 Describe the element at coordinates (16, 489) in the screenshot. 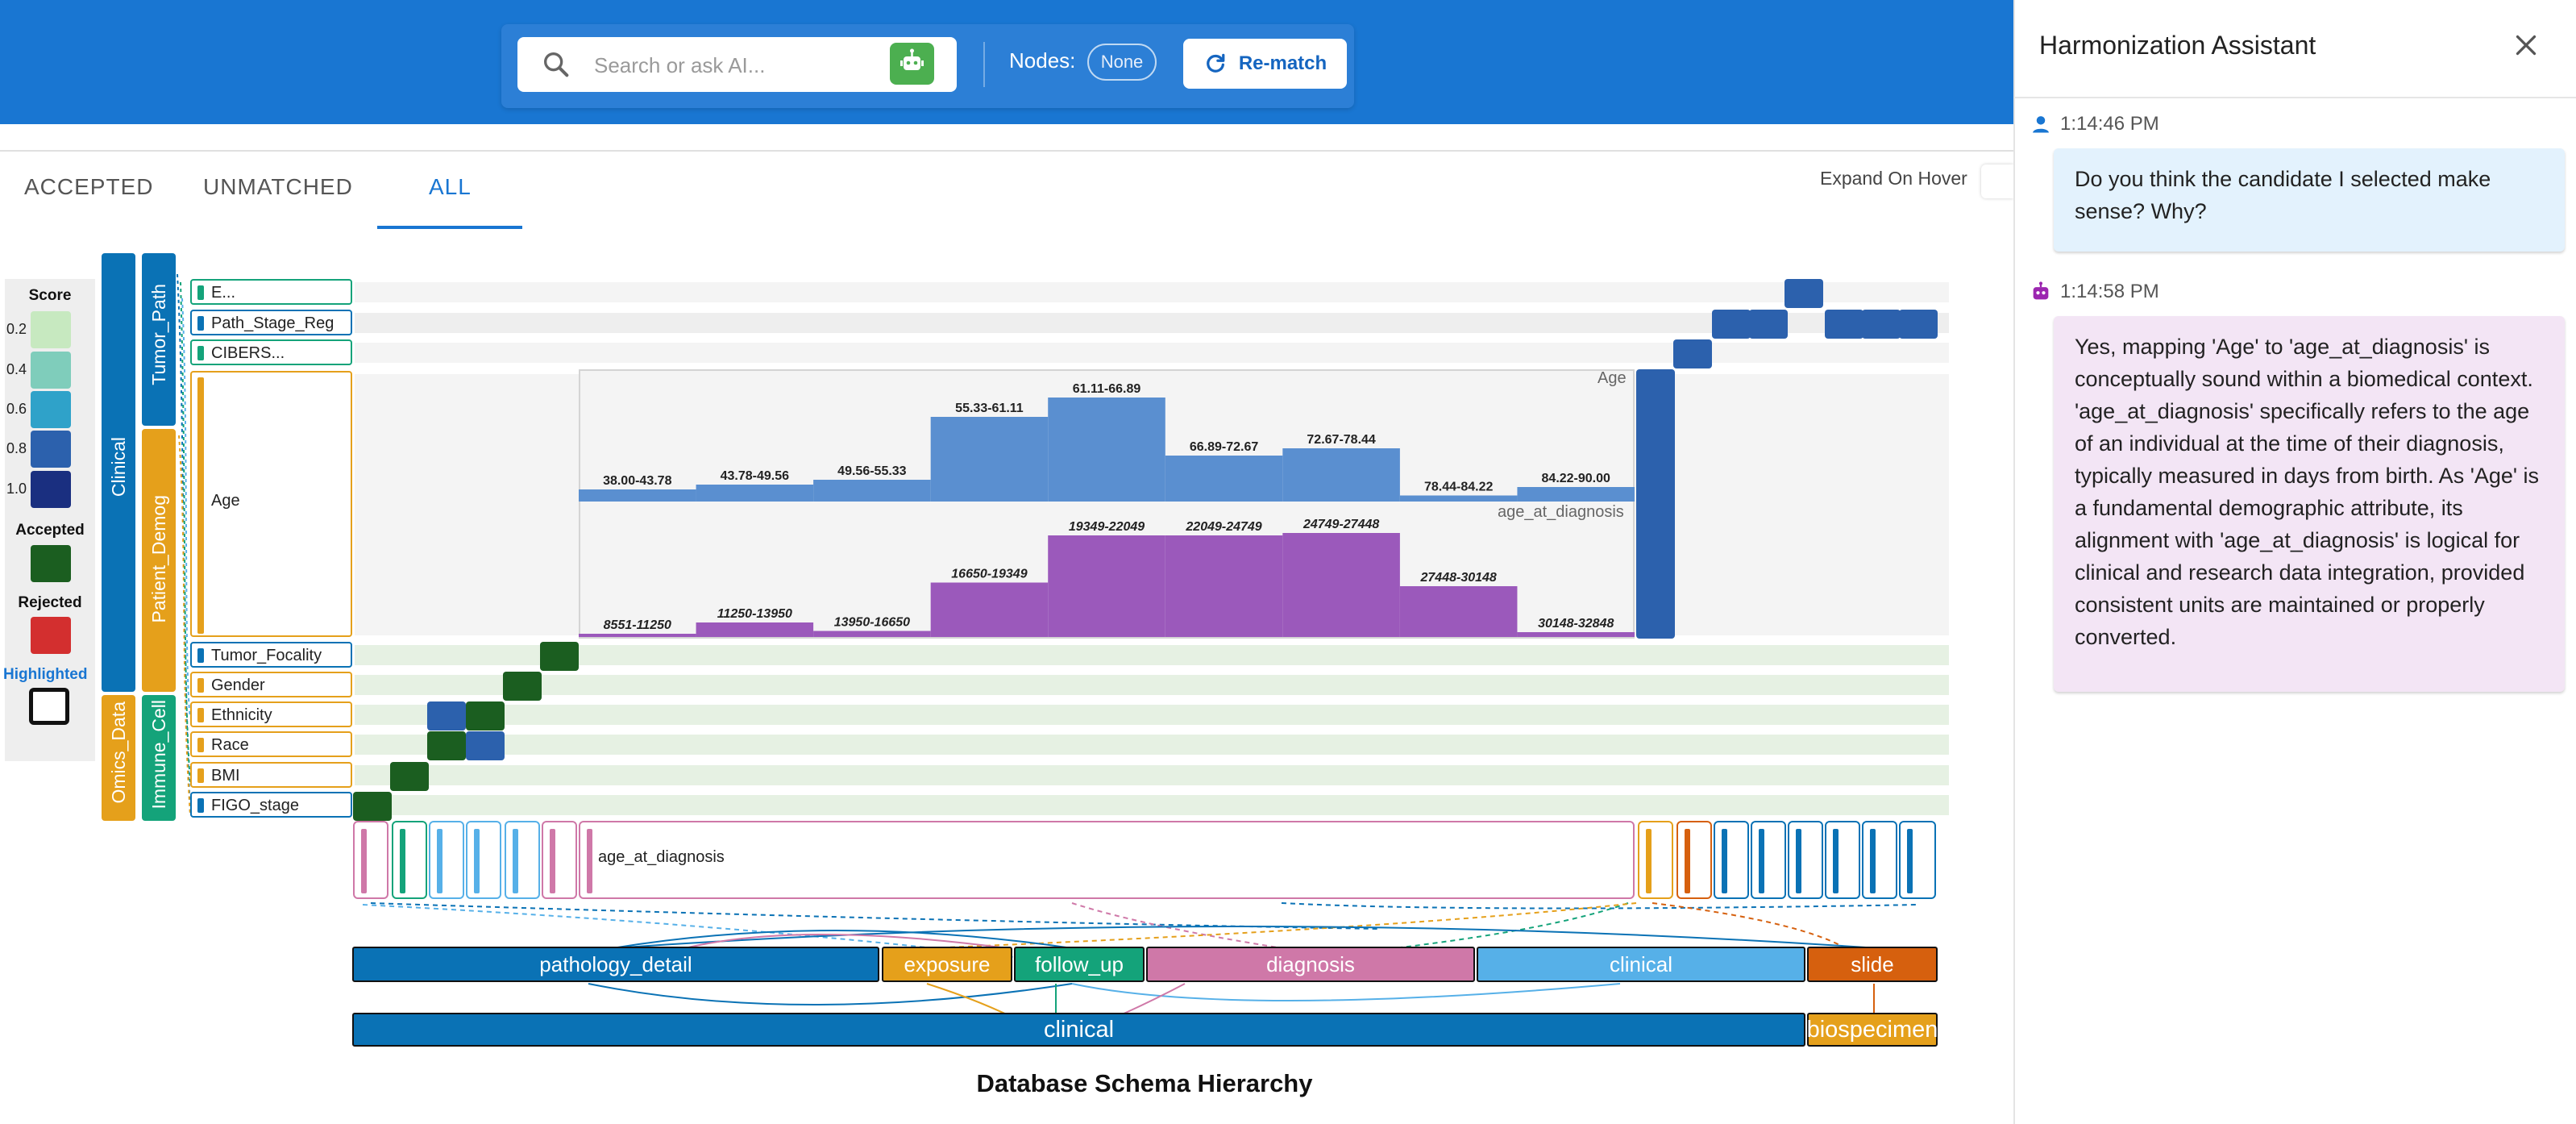

I see `legend-score-level: 1.0` at that location.